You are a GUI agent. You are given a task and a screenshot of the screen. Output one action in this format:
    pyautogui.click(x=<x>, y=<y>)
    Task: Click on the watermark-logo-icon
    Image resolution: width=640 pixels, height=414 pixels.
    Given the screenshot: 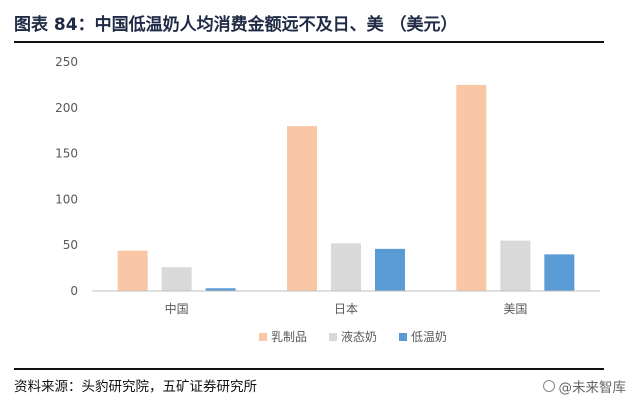 What is the action you would take?
    pyautogui.click(x=548, y=386)
    